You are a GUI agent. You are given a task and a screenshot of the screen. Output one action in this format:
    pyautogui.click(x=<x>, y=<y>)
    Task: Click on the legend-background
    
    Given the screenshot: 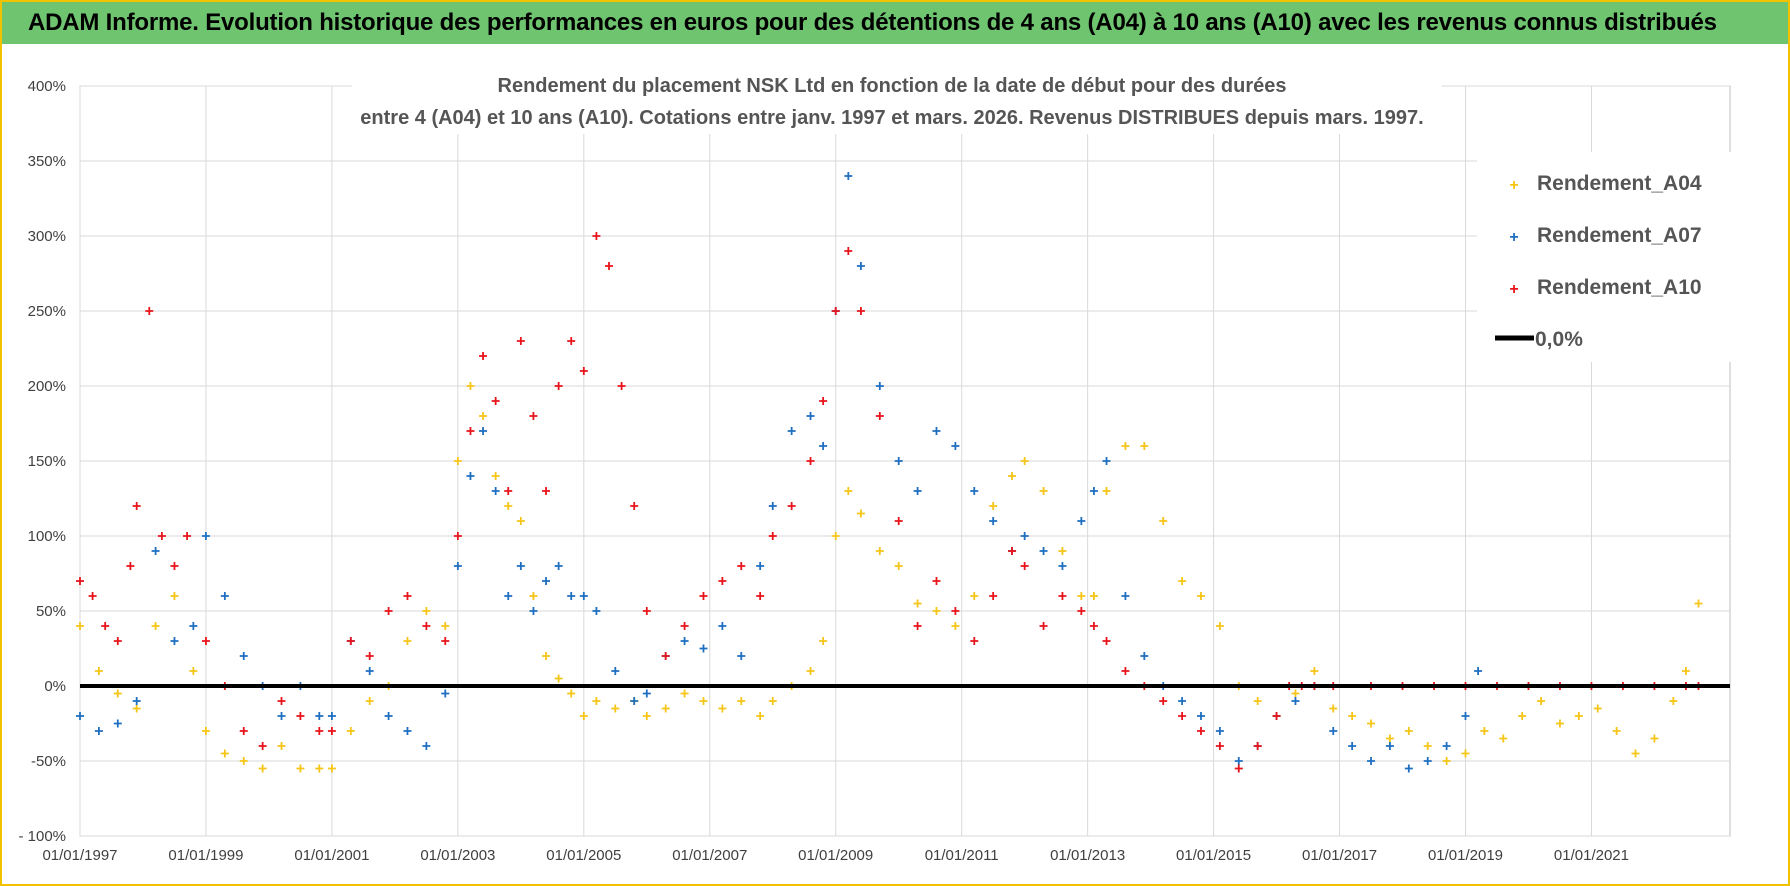 What is the action you would take?
    pyautogui.click(x=1604, y=257)
    